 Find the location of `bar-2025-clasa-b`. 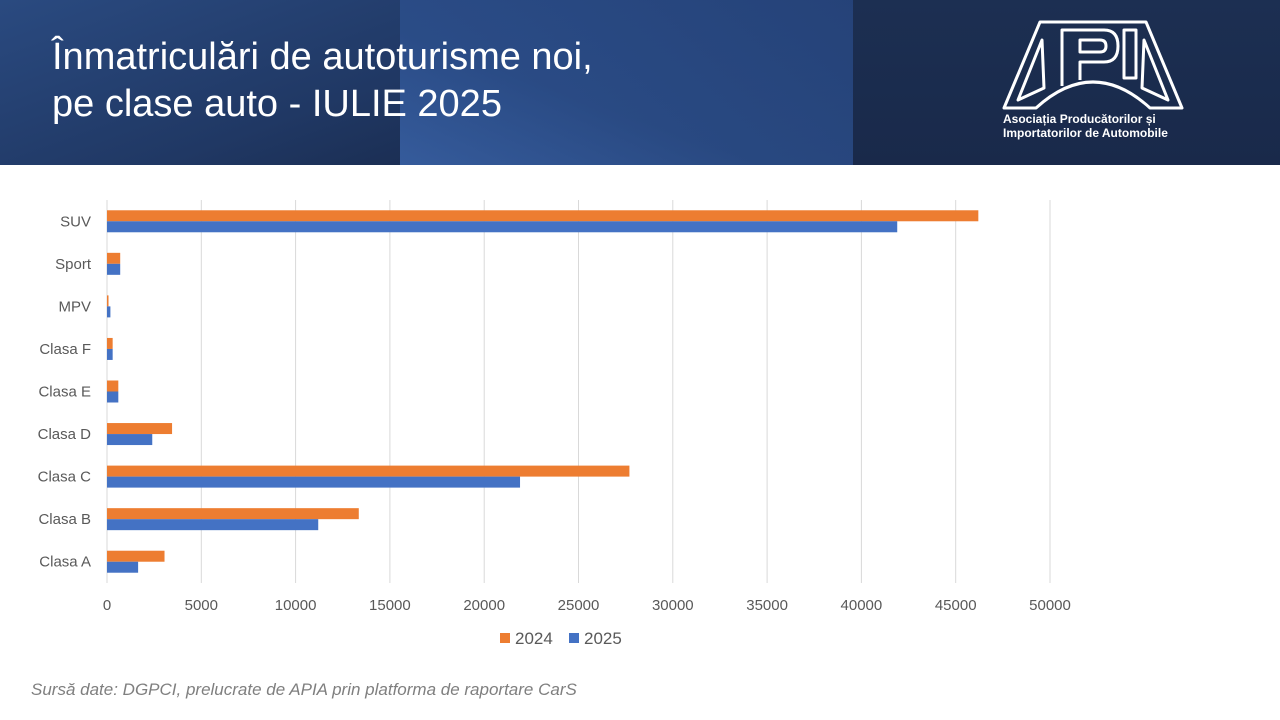

bar-2025-clasa-b is located at coordinates (213, 525).